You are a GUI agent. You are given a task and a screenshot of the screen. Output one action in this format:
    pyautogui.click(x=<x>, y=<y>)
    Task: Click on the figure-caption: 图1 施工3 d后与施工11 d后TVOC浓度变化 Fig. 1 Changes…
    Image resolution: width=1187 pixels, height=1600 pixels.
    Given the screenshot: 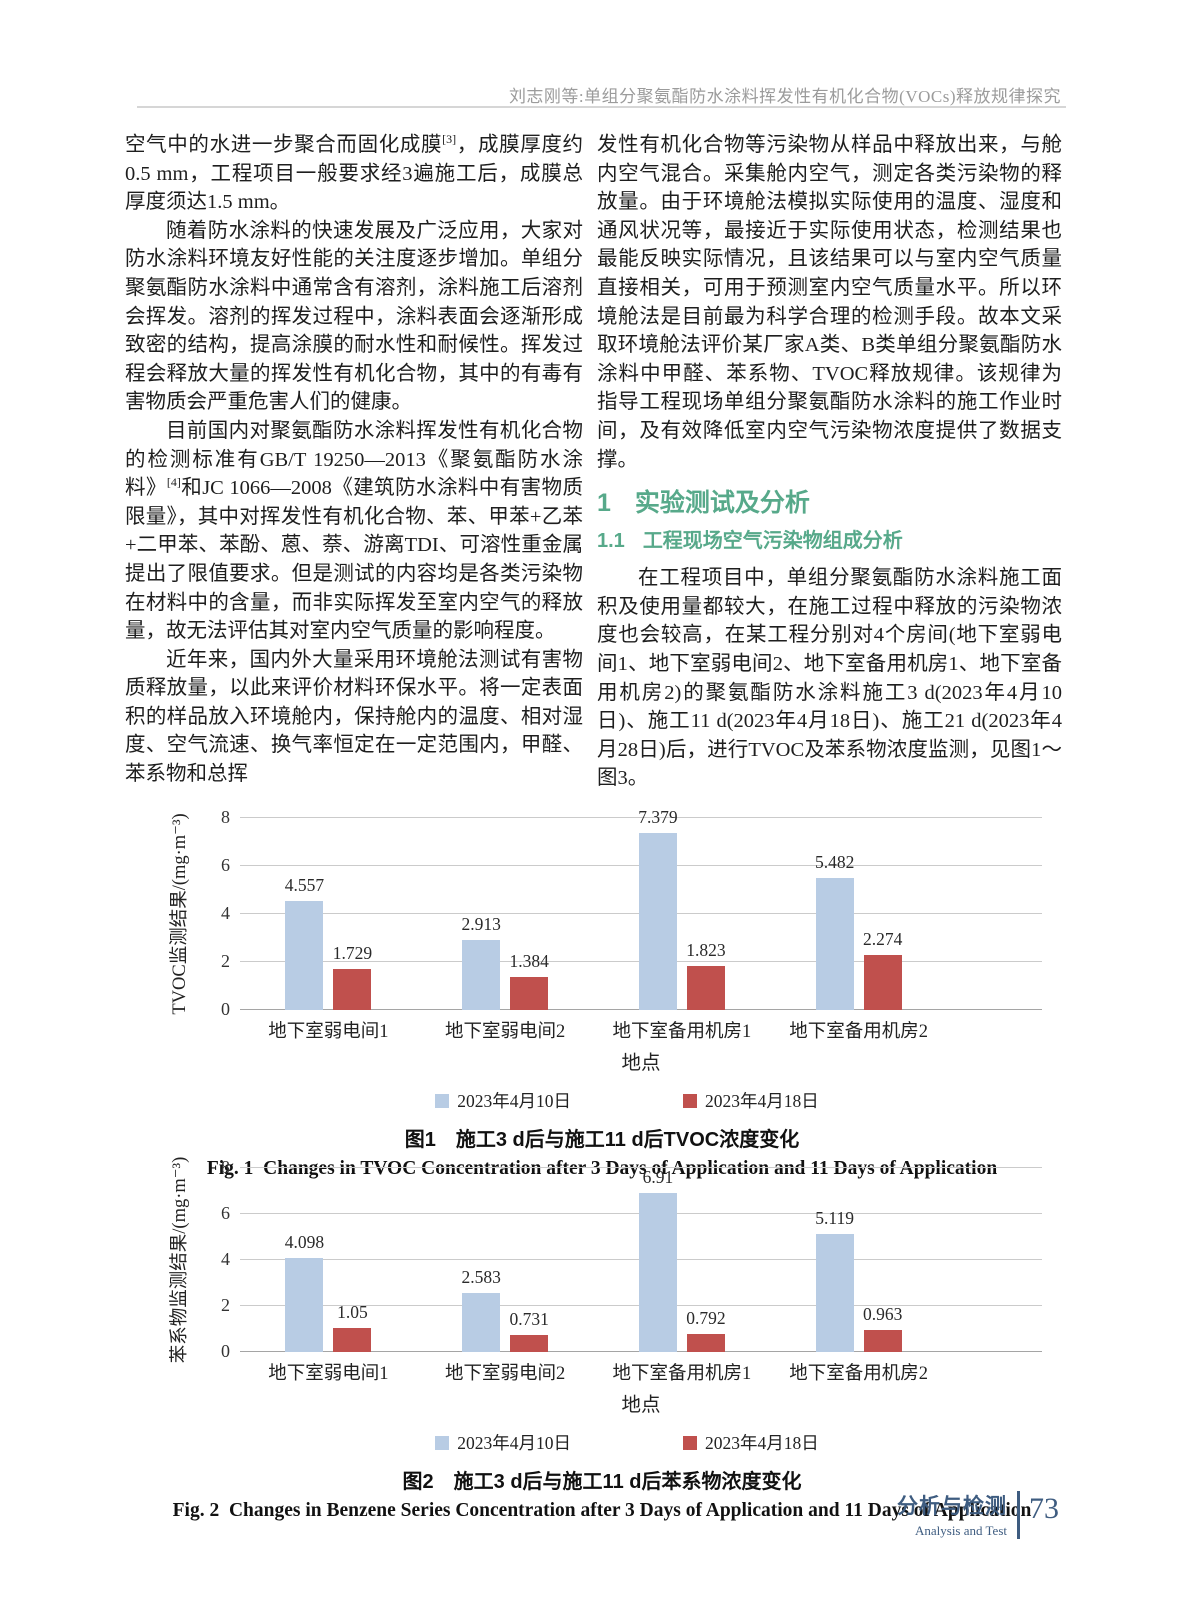 What is the action you would take?
    pyautogui.click(x=602, y=1151)
    